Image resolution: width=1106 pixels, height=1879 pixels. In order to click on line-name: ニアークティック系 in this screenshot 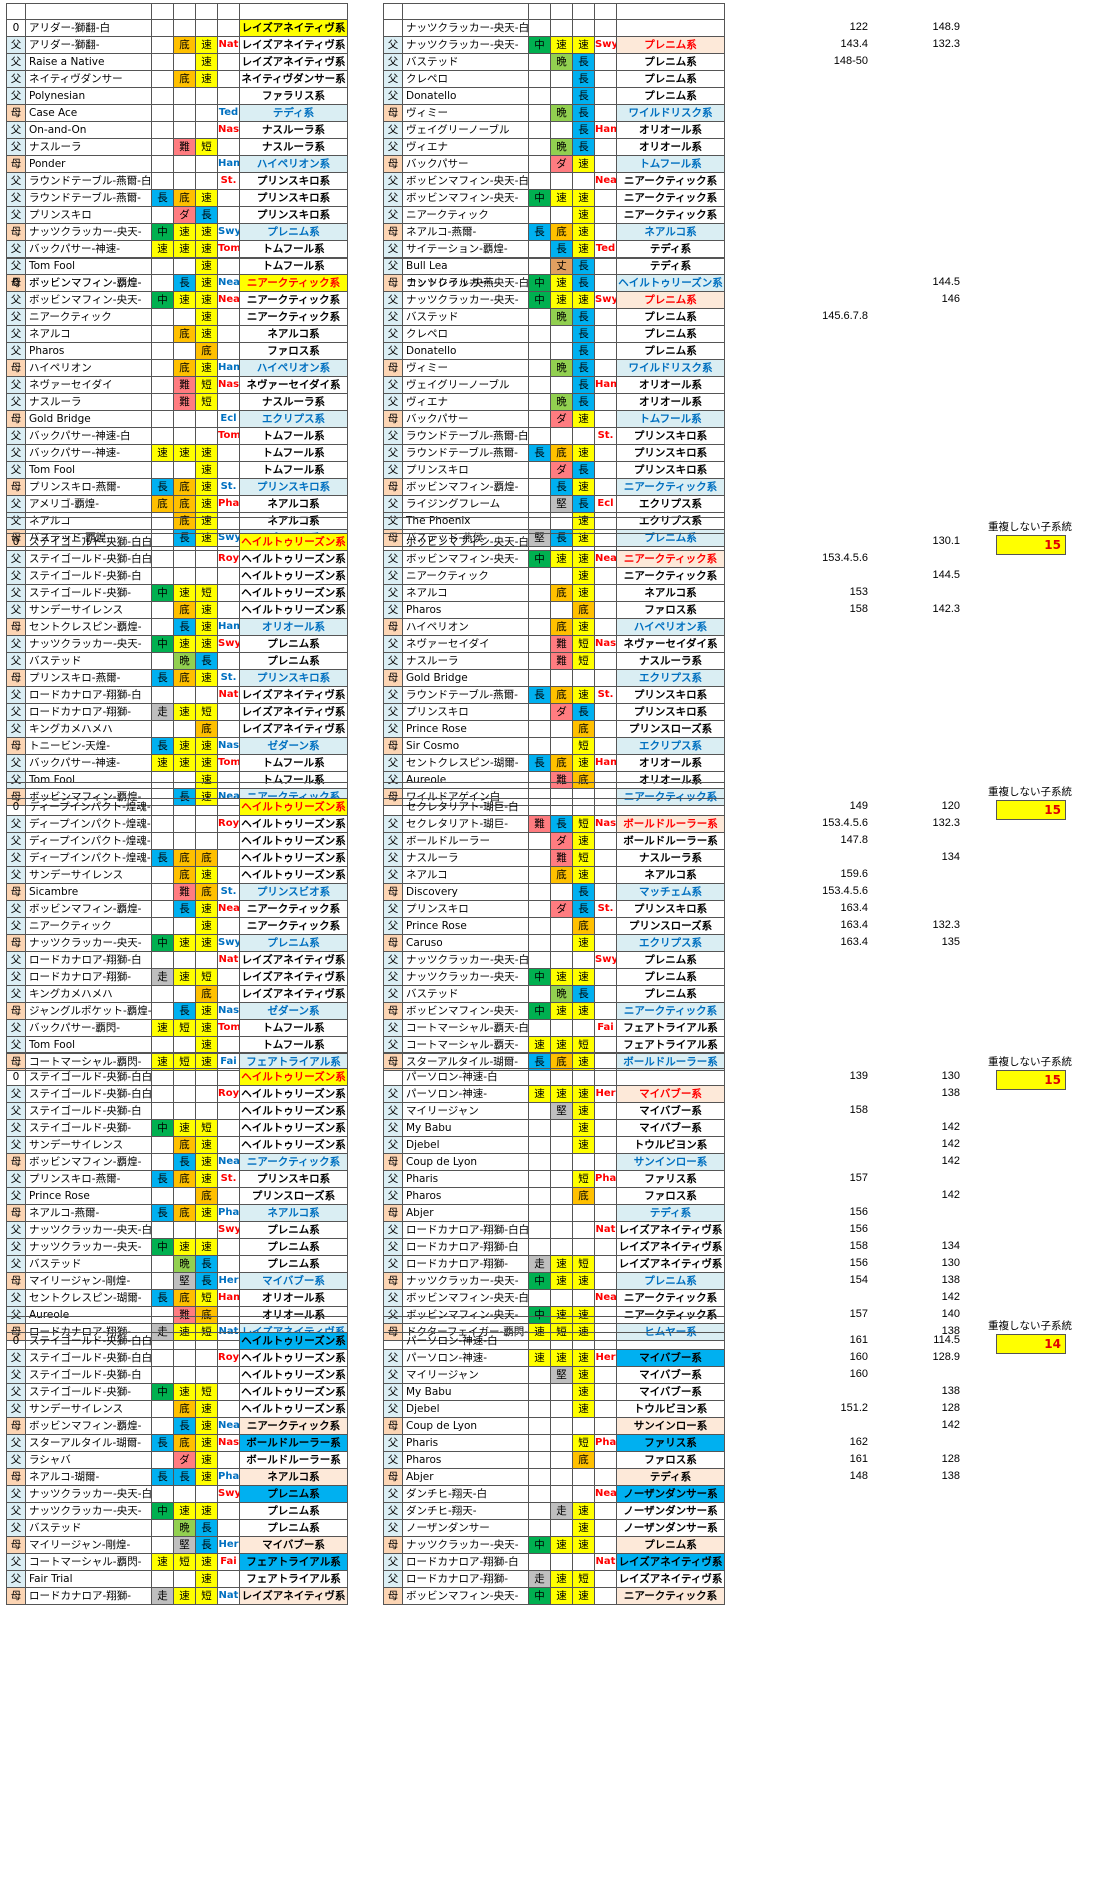, I will do `click(294, 926)`.